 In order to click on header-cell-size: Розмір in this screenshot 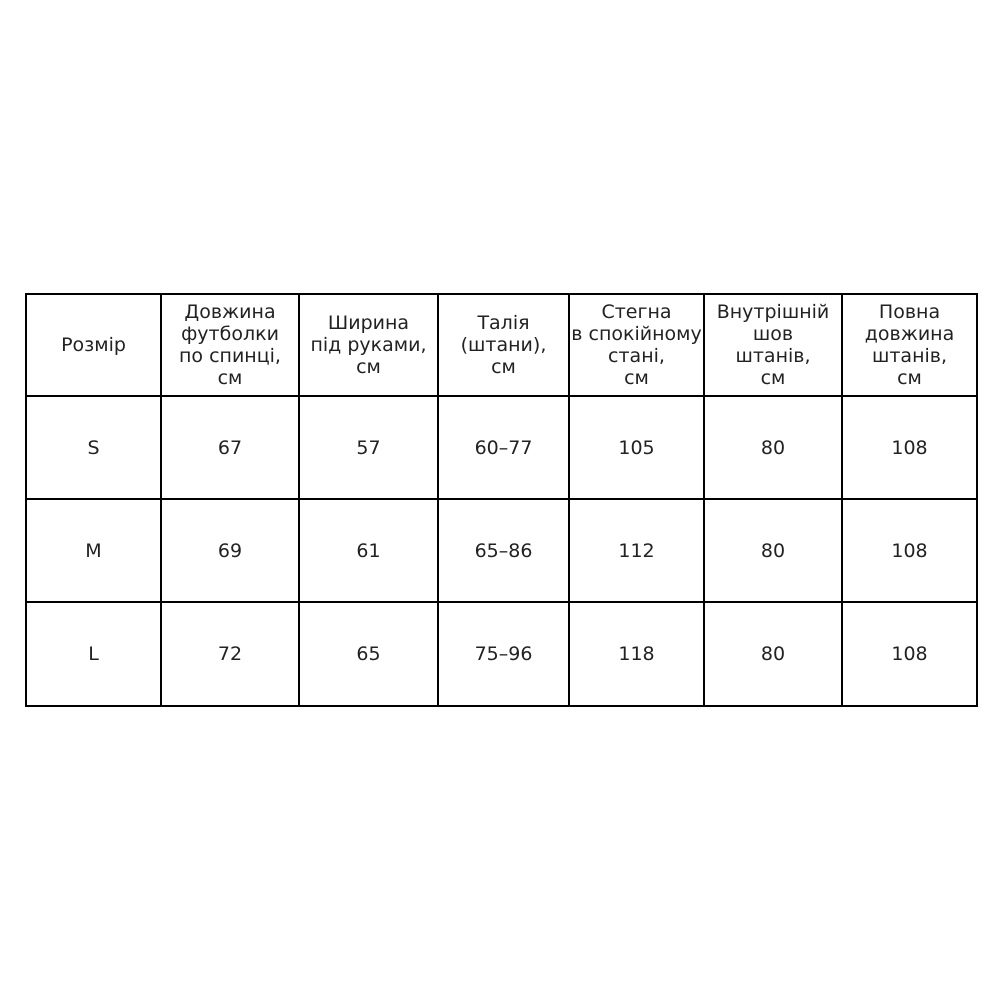, I will do `click(93, 345)`.